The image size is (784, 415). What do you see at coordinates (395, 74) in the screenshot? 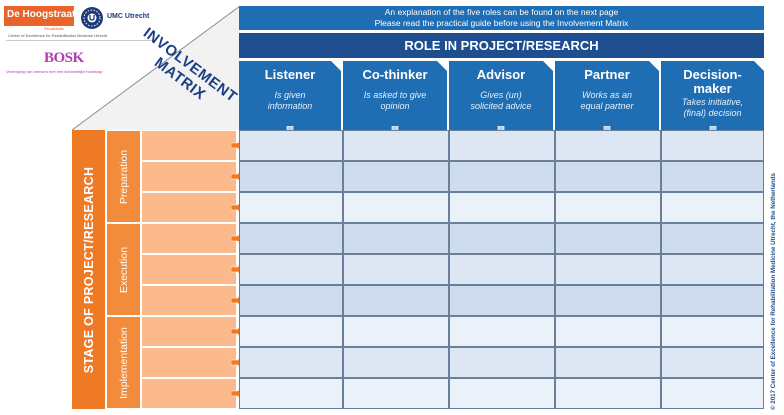
I see `role-name: Co-thinker` at bounding box center [395, 74].